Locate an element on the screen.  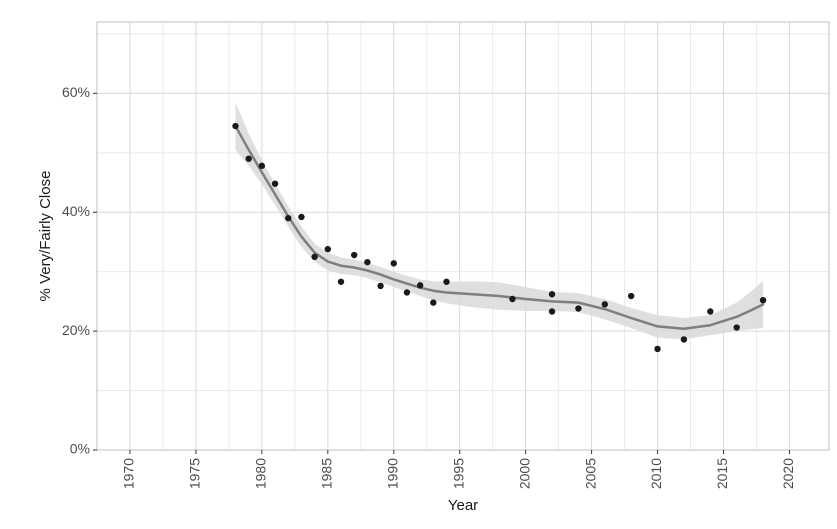
x-axis-title: Year is located at coordinates (463, 505).